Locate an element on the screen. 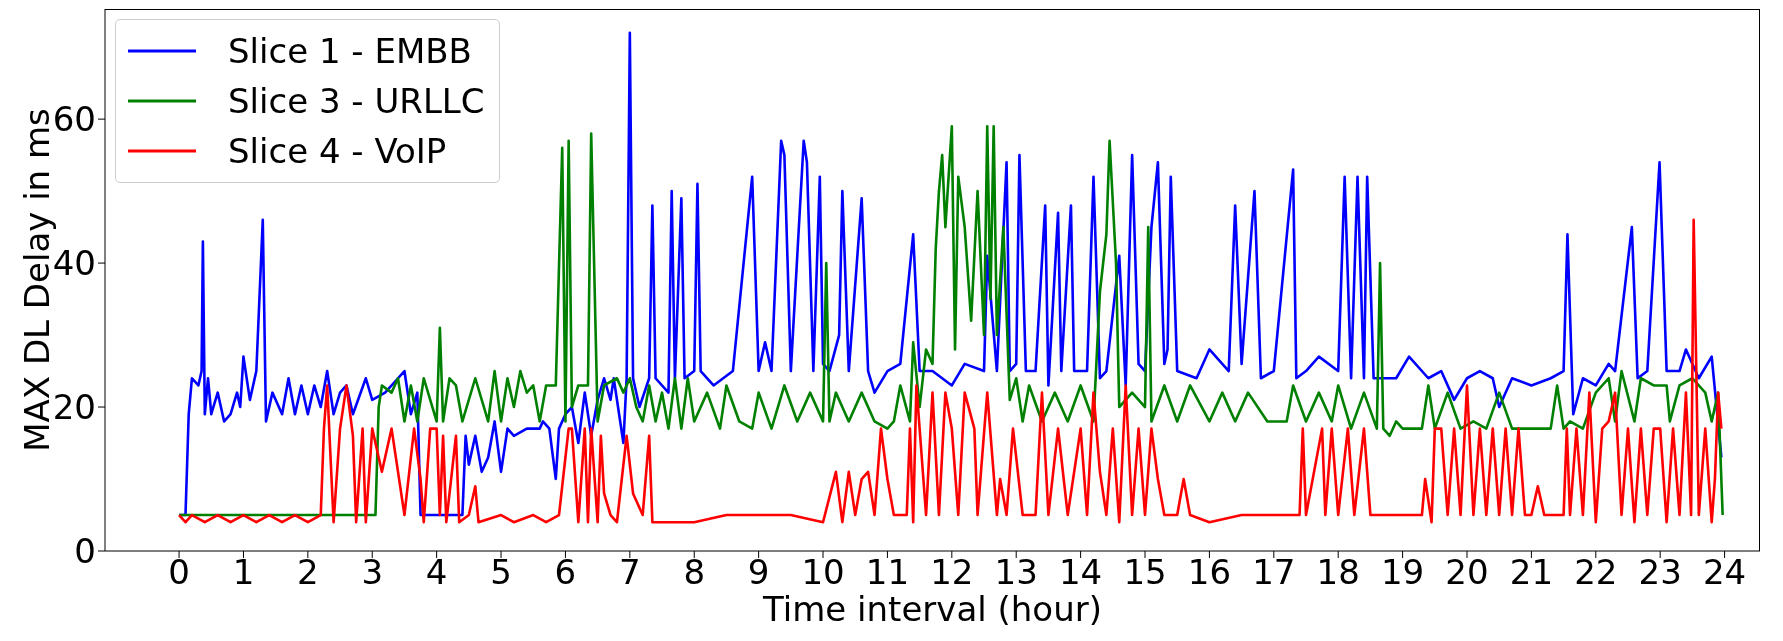 The image size is (1783, 641). legend-label: Slice 1 - EMBB is located at coordinates (350, 51).